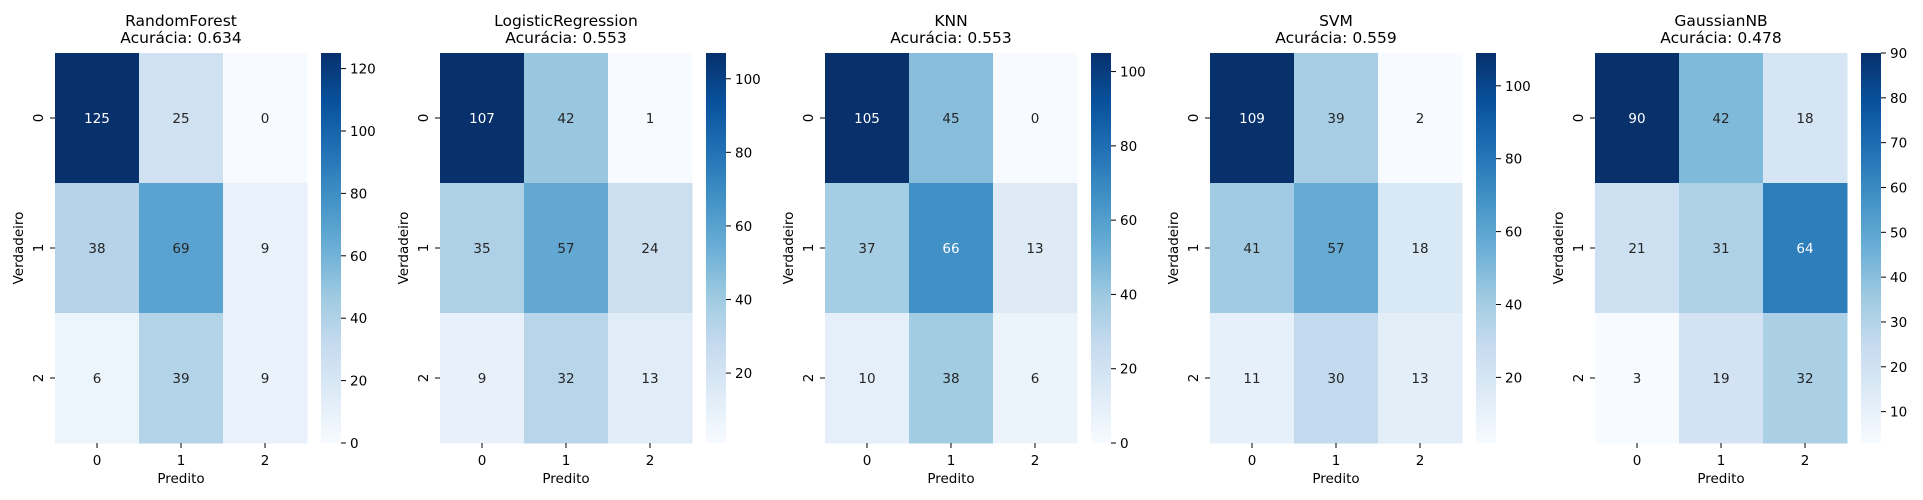 The width and height of the screenshot is (1923, 500). I want to click on y-axis-label: Verdadeiro, so click(1174, 248).